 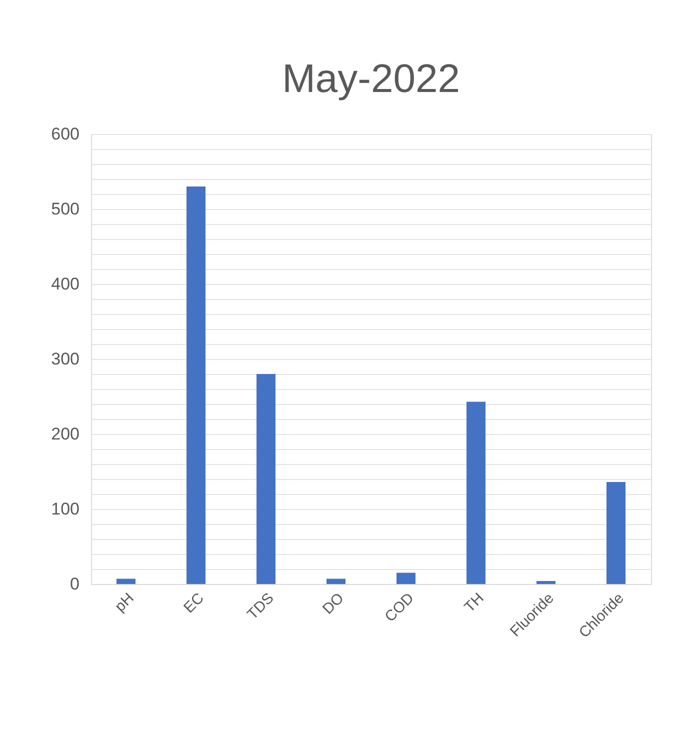 What do you see at coordinates (474, 603) in the screenshot?
I see `x-tick-label: TH` at bounding box center [474, 603].